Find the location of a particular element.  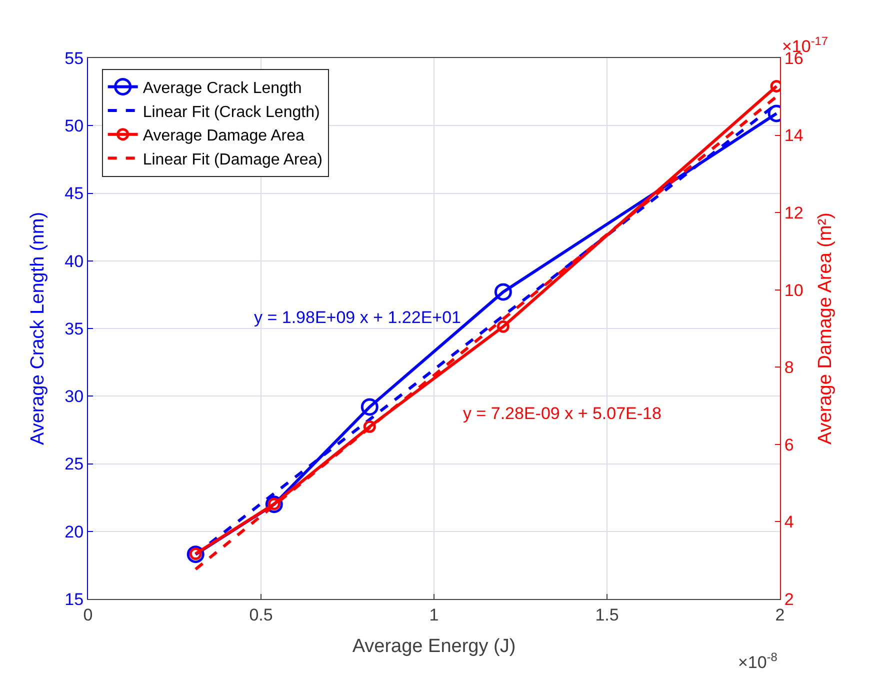

x-tick-label: 1.5 is located at coordinates (607, 614).